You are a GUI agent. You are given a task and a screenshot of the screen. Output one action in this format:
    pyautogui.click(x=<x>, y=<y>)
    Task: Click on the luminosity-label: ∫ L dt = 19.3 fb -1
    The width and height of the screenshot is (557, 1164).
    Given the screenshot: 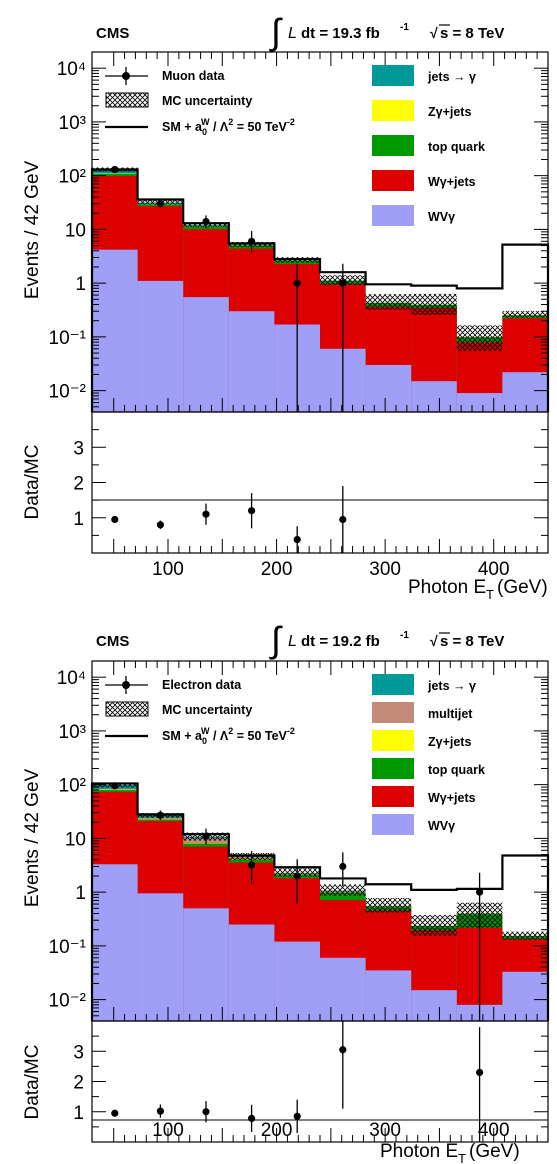 What is the action you would take?
    pyautogui.click(x=339, y=31)
    